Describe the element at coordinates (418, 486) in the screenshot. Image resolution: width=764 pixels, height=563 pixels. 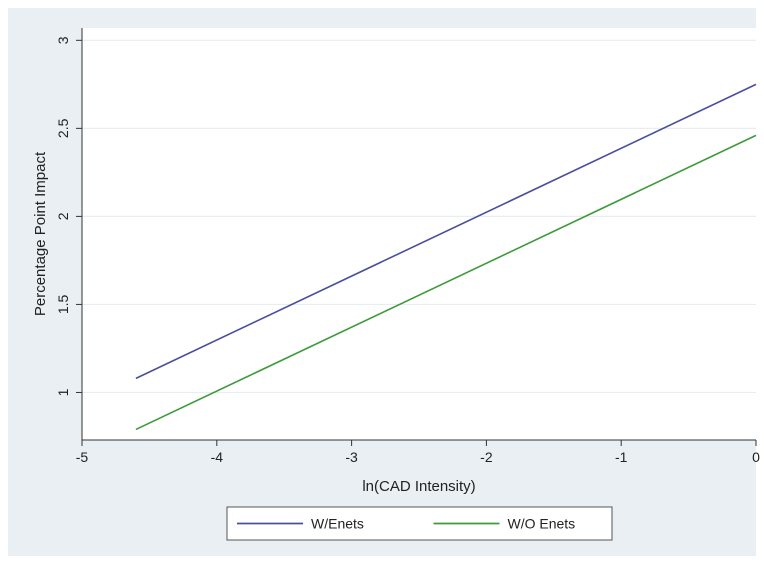
I see `x-axis-title: ln(CAD Intensity)` at that location.